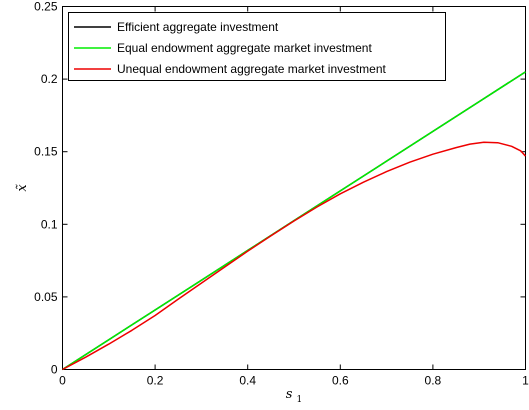 This screenshot has width=529, height=410. I want to click on y-tick-label: 0.2, so click(49, 79).